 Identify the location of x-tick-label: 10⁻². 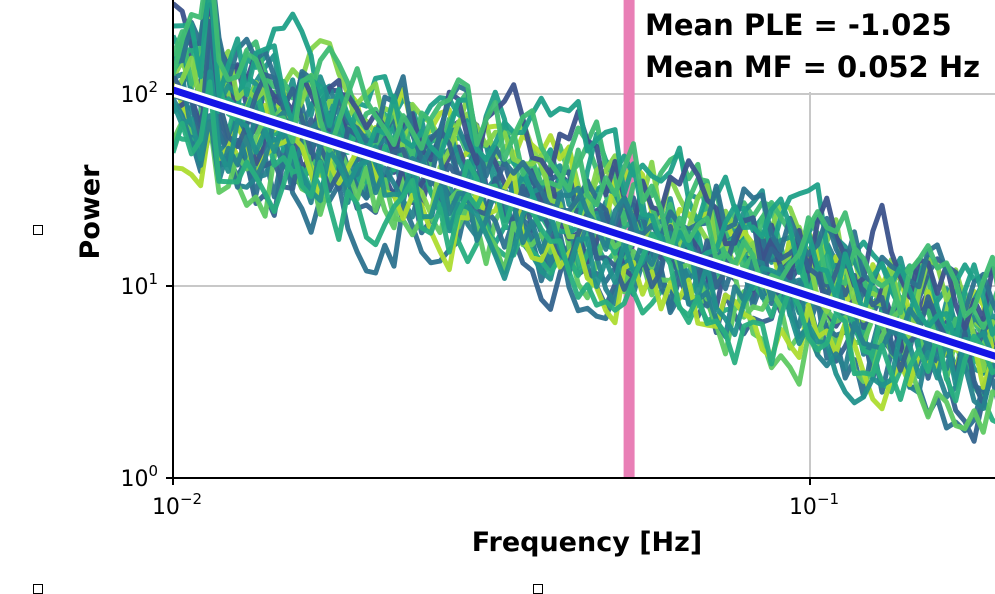
(177, 505).